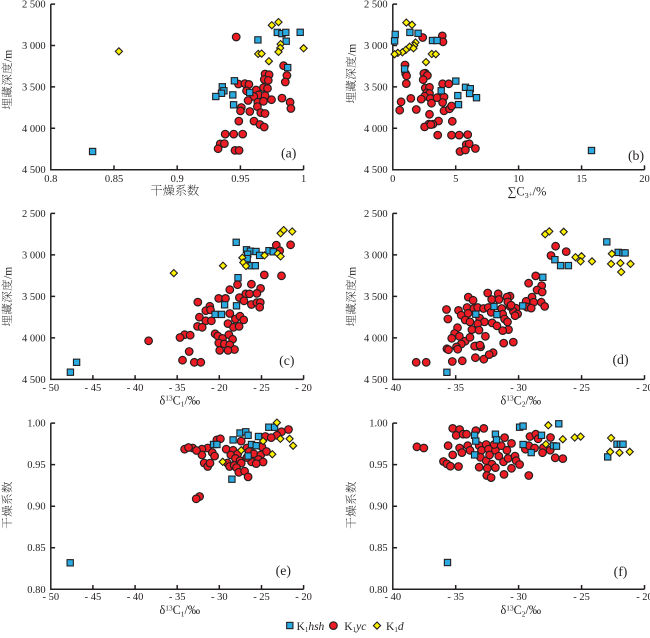 The height and width of the screenshot is (638, 650). Describe the element at coordinates (180, 400) in the screenshot. I see `svg-text: δ13C1/‰` at that location.